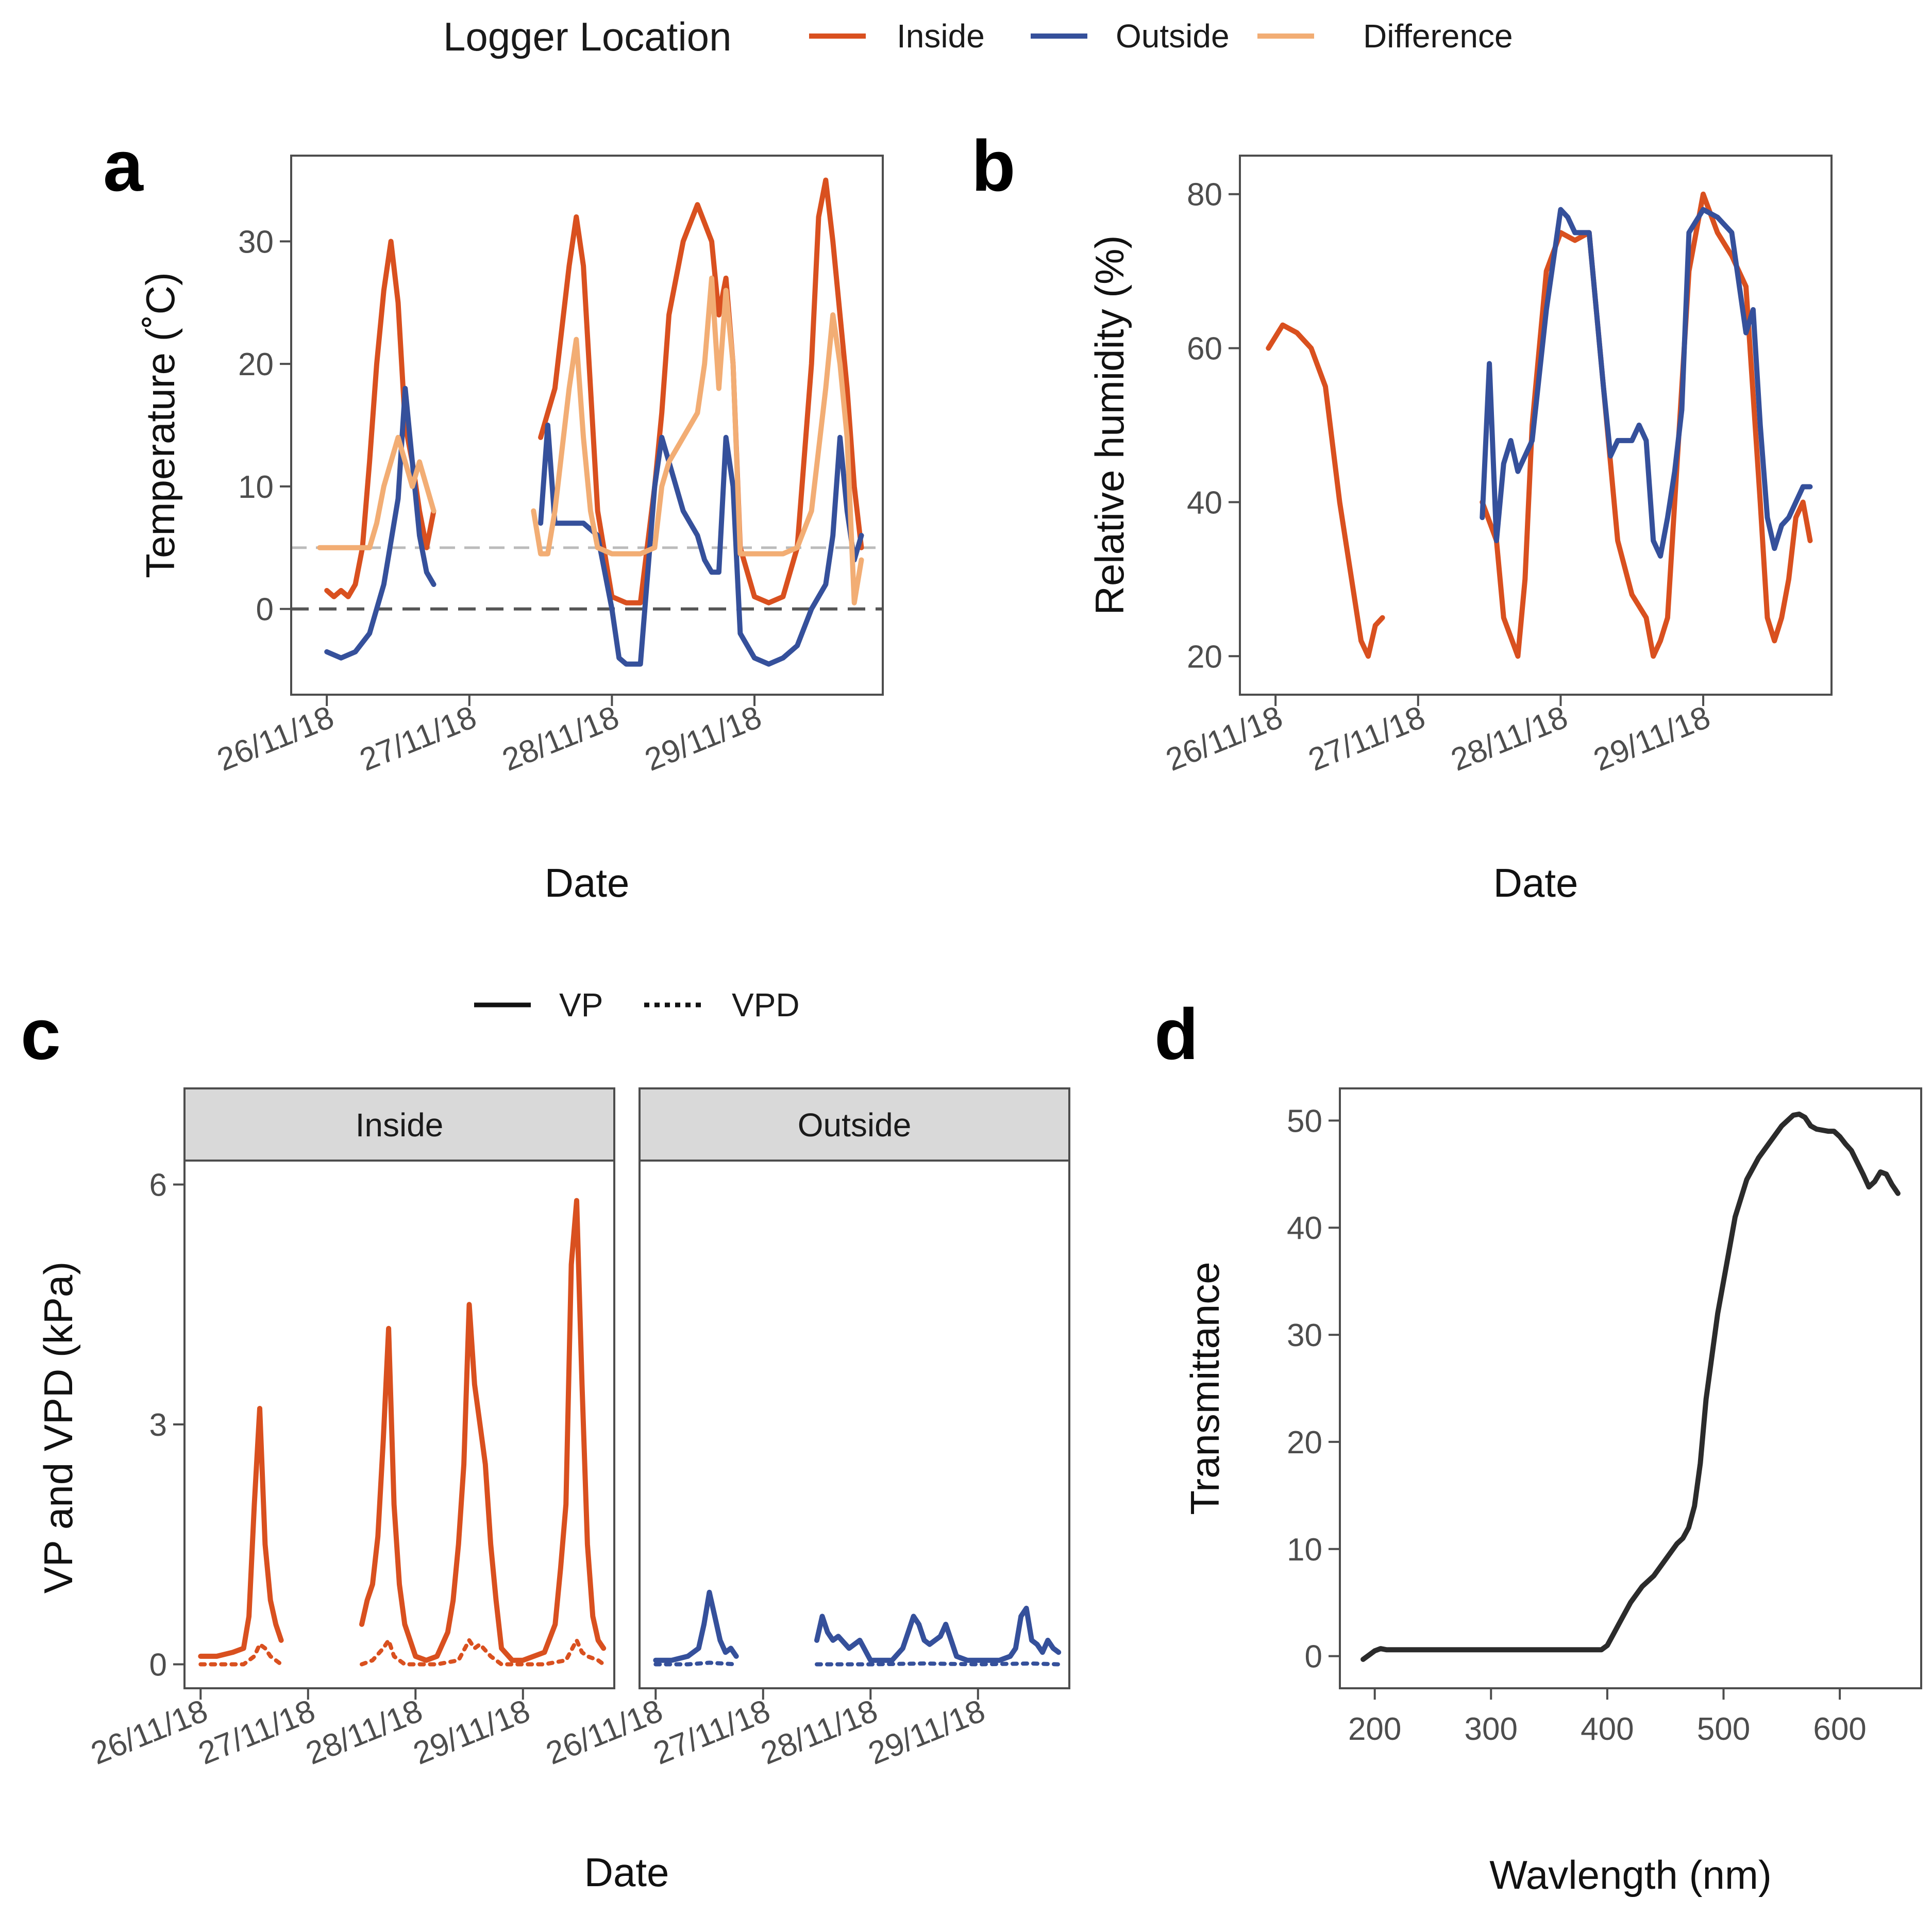 Image resolution: width=1932 pixels, height=1914 pixels. I want to click on panel-d-x-tick-label: 400, so click(1607, 1729).